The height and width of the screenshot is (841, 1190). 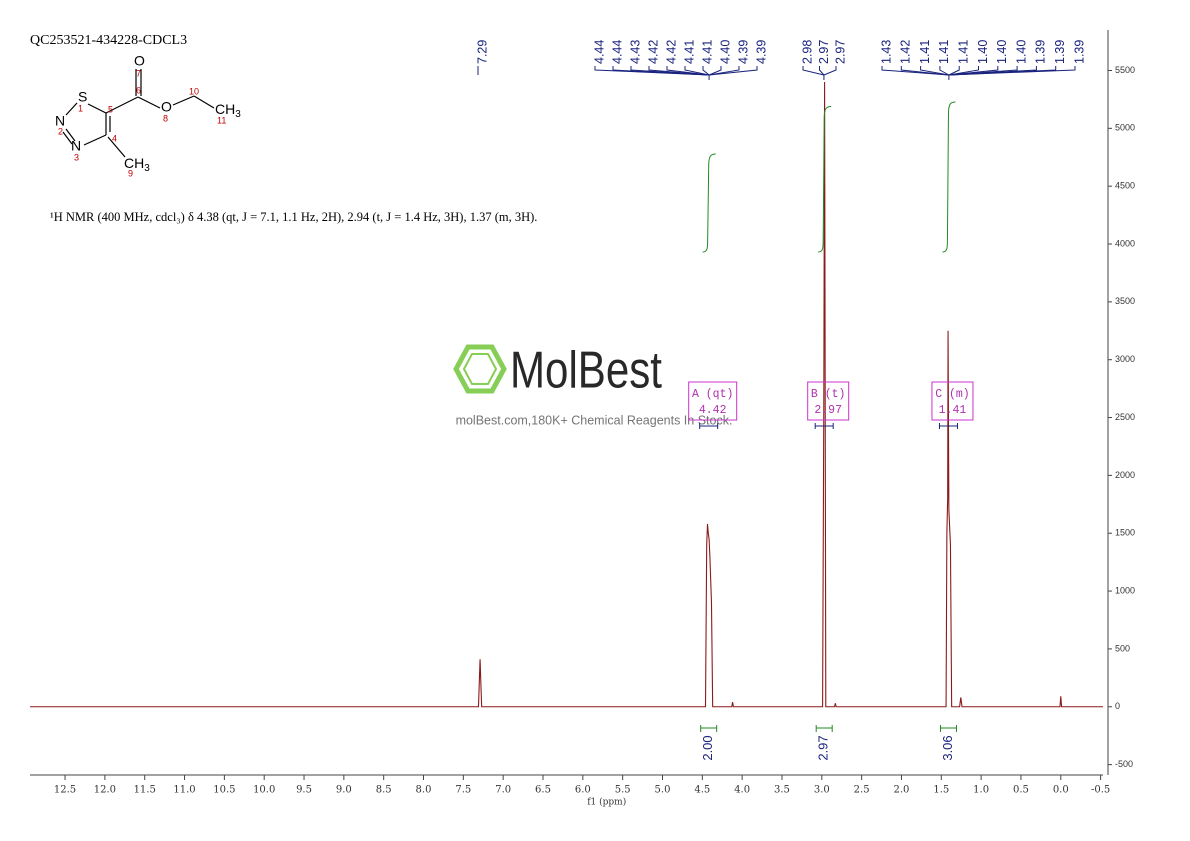 I want to click on atom-number: 2, so click(x=60, y=131).